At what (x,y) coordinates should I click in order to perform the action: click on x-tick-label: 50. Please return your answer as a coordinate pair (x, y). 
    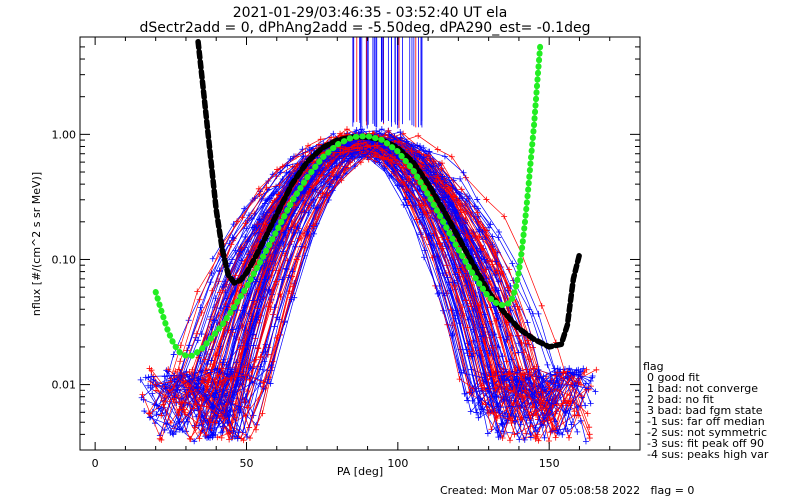
    Looking at the image, I should click on (246, 463).